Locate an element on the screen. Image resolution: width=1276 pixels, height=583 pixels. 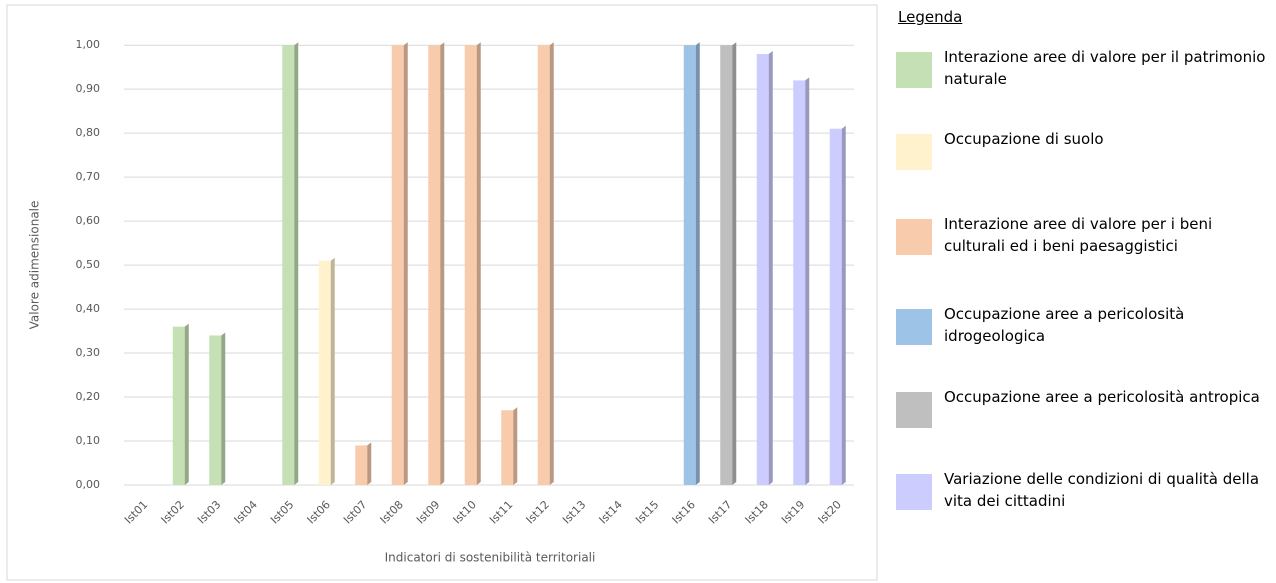
legend-title: Legenda is located at coordinates (930, 17).